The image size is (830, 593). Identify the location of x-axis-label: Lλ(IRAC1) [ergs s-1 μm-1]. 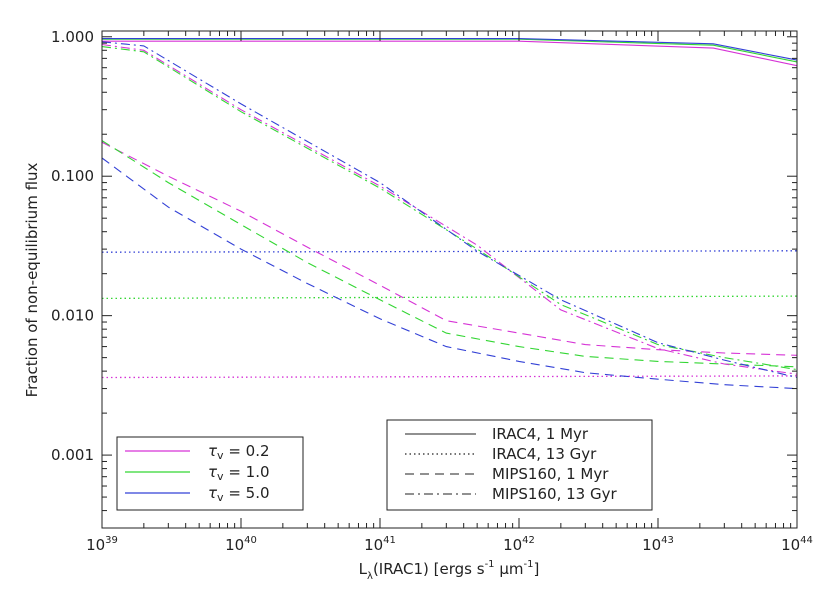
(449, 570).